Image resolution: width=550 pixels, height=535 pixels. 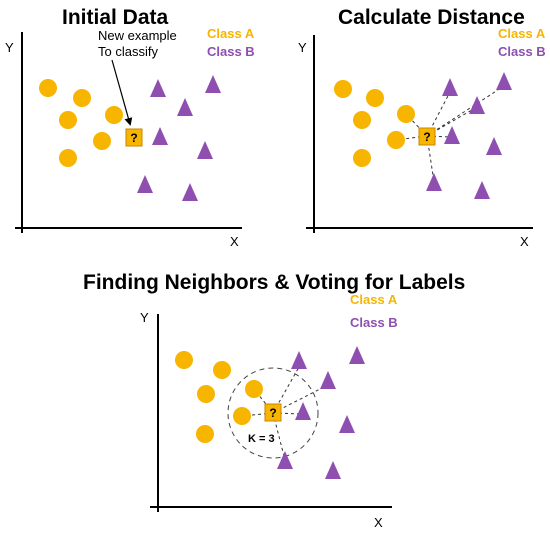 What do you see at coordinates (122, 92) in the screenshot?
I see `annotation-arrow` at bounding box center [122, 92].